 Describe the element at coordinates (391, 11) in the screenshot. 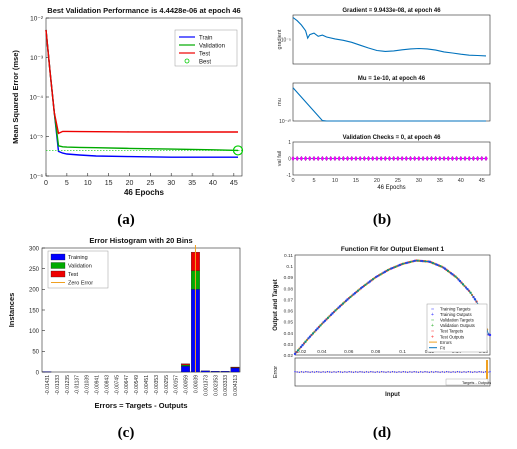

I see `panel-b-subtitle: Gradient = 9.9433e-08, at epoch 46` at that location.